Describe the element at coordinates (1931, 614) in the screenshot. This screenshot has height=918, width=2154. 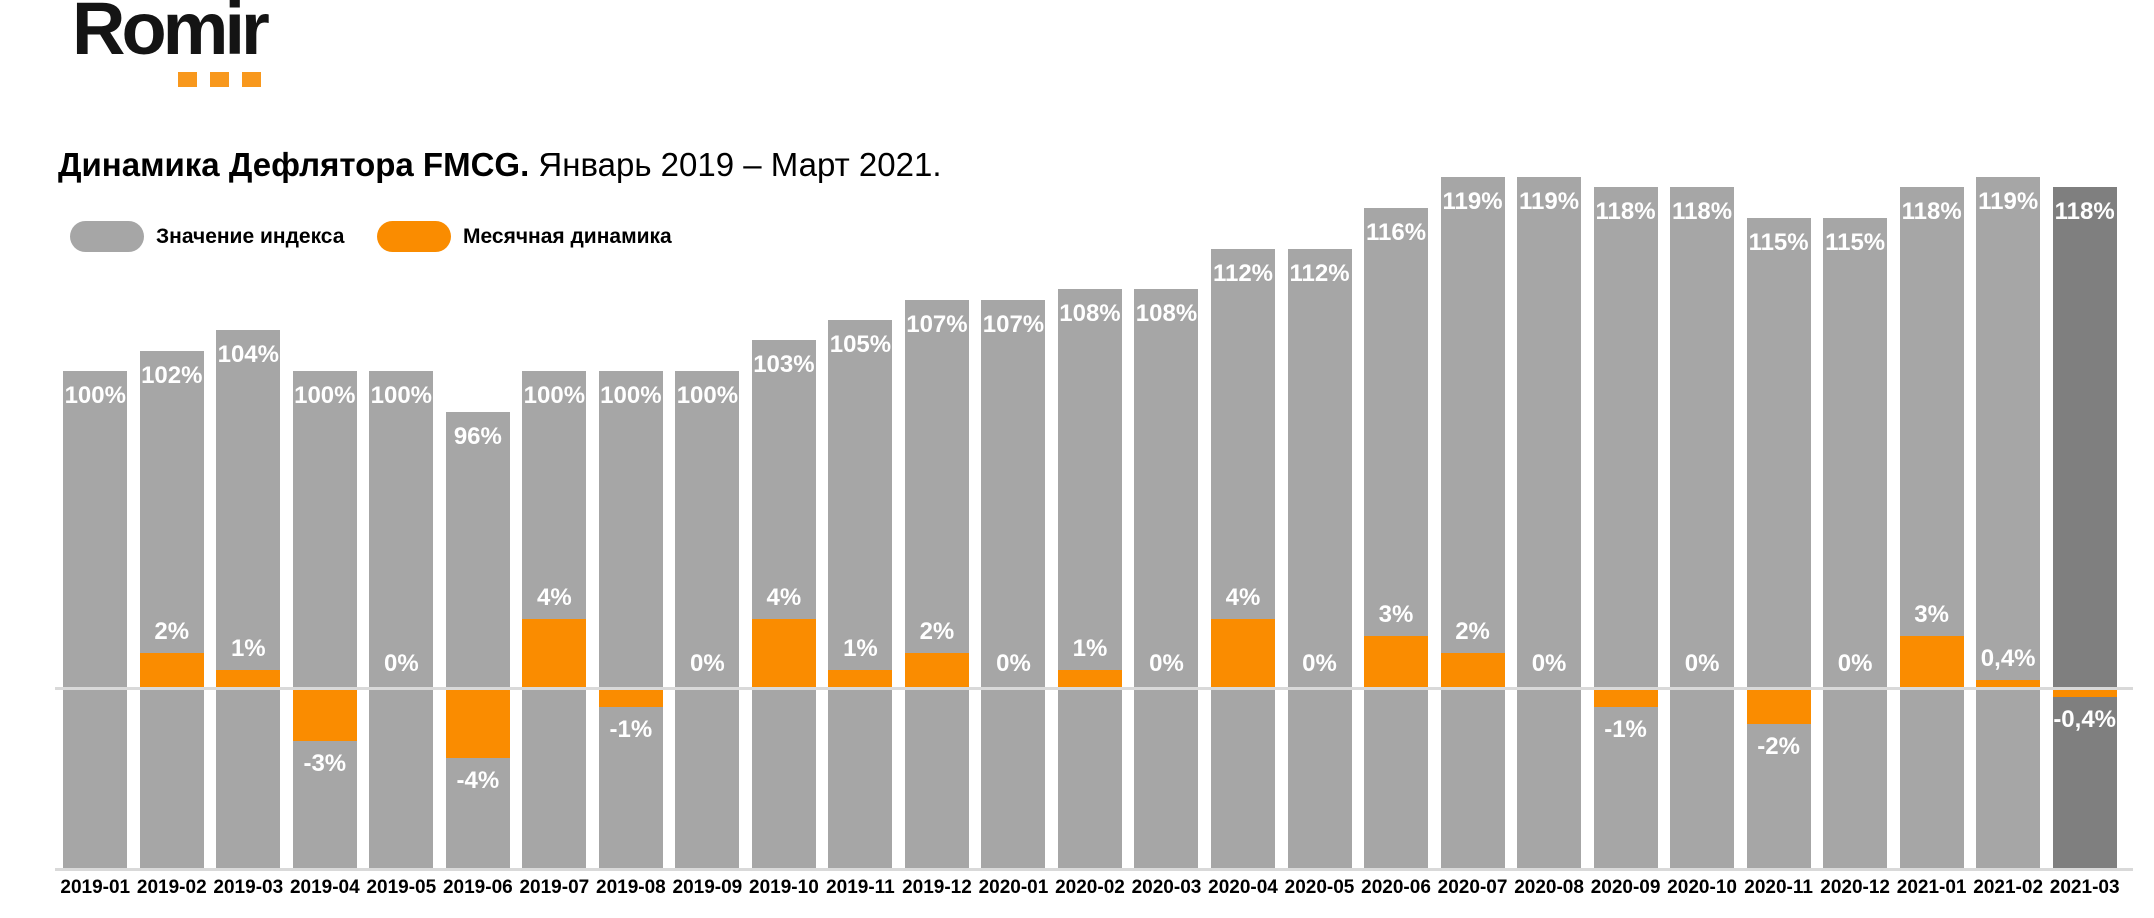
I see `monthly-value-label: 3%` at that location.